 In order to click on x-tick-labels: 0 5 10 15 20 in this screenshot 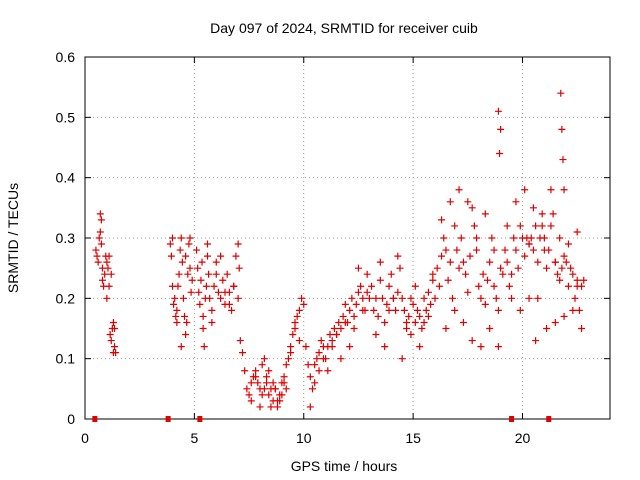, I will do `click(305, 438)`.